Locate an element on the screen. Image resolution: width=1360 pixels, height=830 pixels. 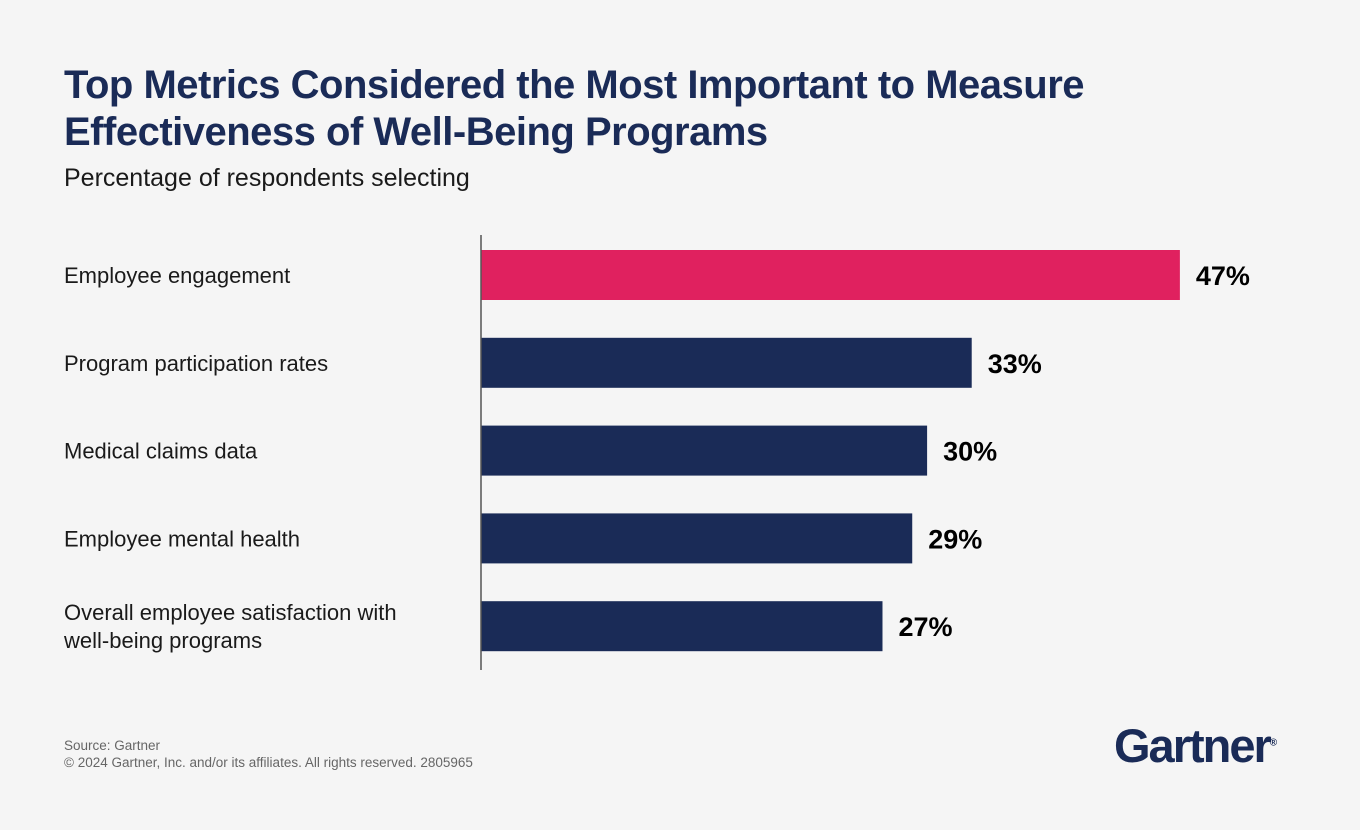
category-label: Medical claims data is located at coordinates (161, 451).